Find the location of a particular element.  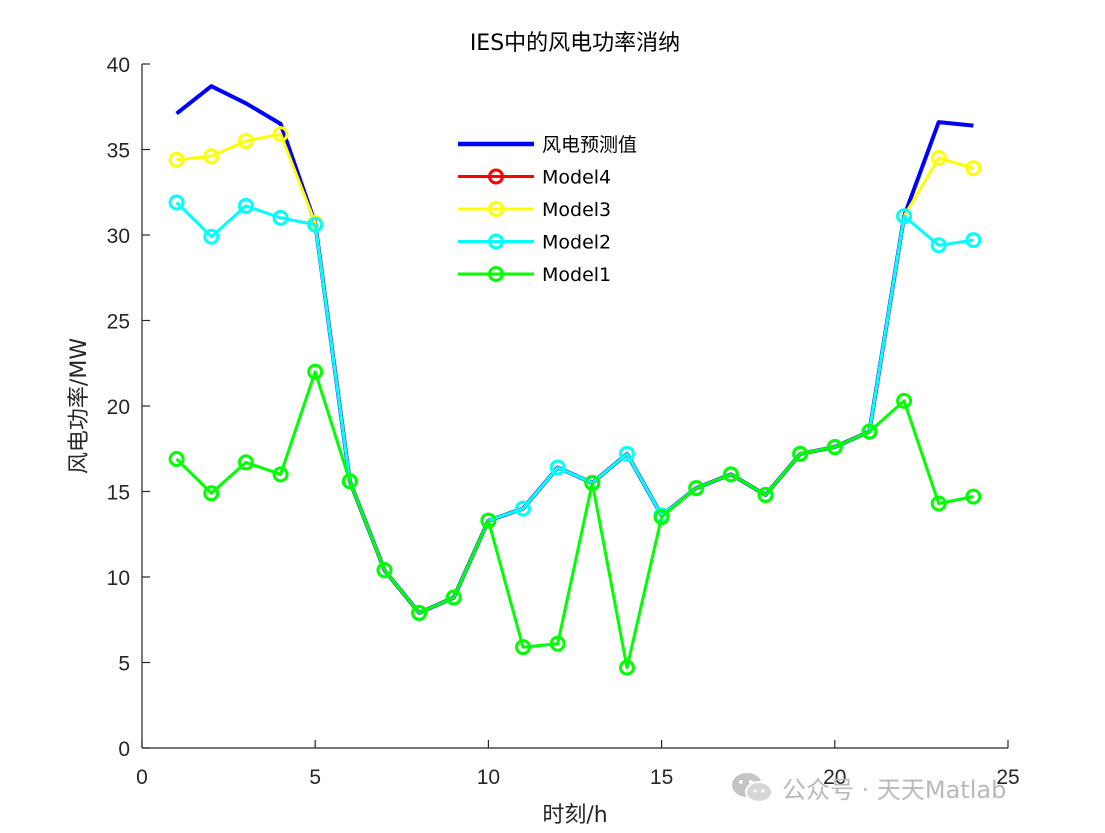

y-tick-label: 15 is located at coordinates (118, 493).